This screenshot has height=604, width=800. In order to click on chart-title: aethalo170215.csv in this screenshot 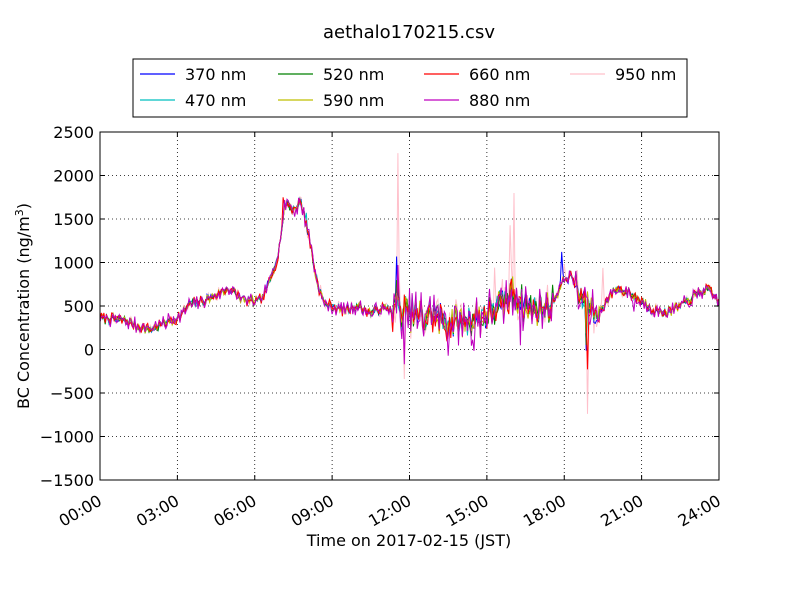, I will do `click(409, 32)`.